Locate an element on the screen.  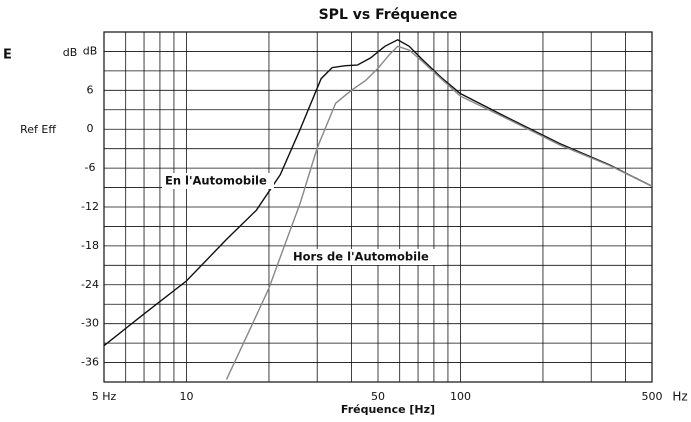
x-tick-label: 10 is located at coordinates (186, 396).